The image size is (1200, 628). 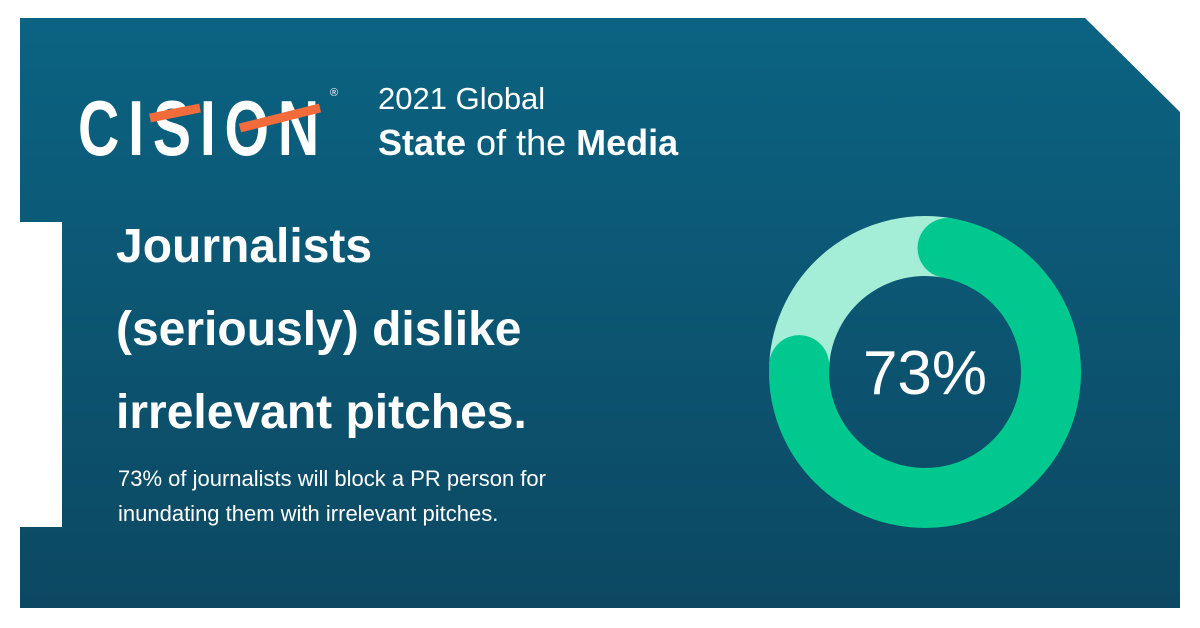 What do you see at coordinates (461, 98) in the screenshot?
I see `kicker: 2021 Global` at bounding box center [461, 98].